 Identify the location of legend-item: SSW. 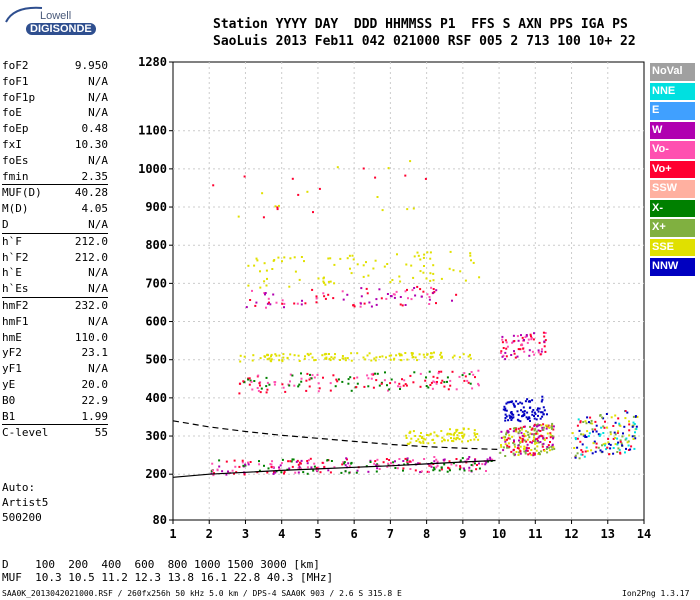
(672, 189).